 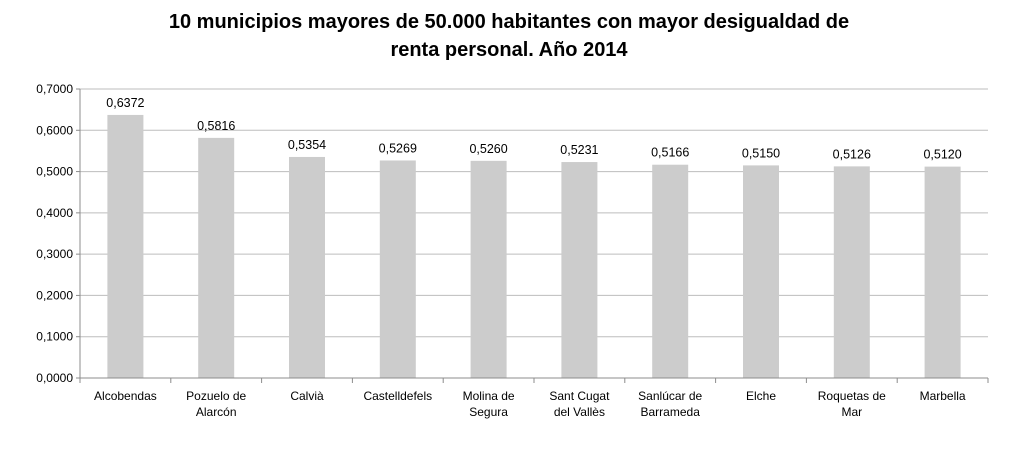 I want to click on category-label: Alcobendas, so click(x=125, y=396).